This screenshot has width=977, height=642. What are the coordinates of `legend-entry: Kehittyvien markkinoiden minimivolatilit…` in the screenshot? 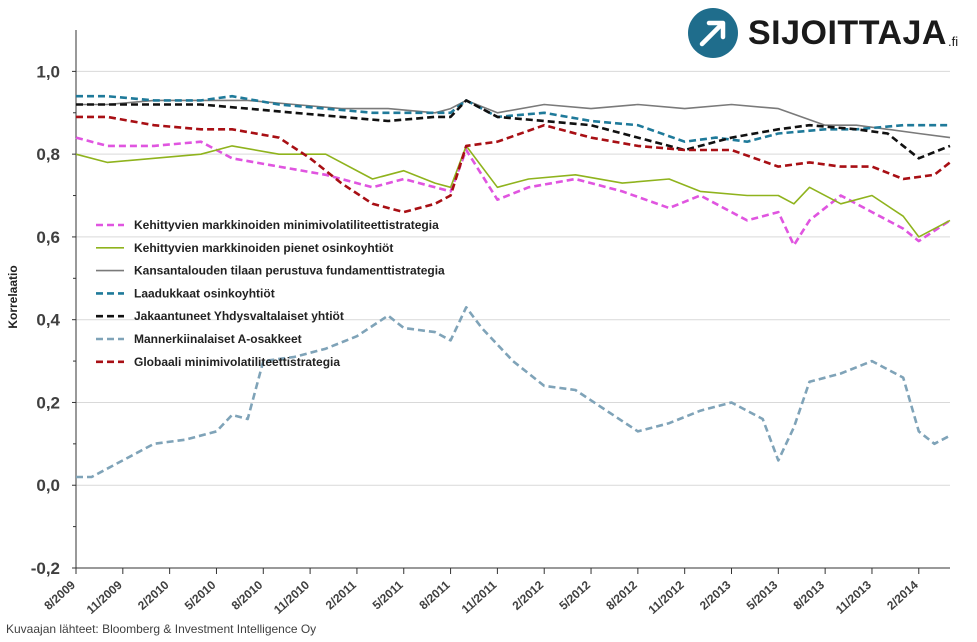 It's located at (286, 225).